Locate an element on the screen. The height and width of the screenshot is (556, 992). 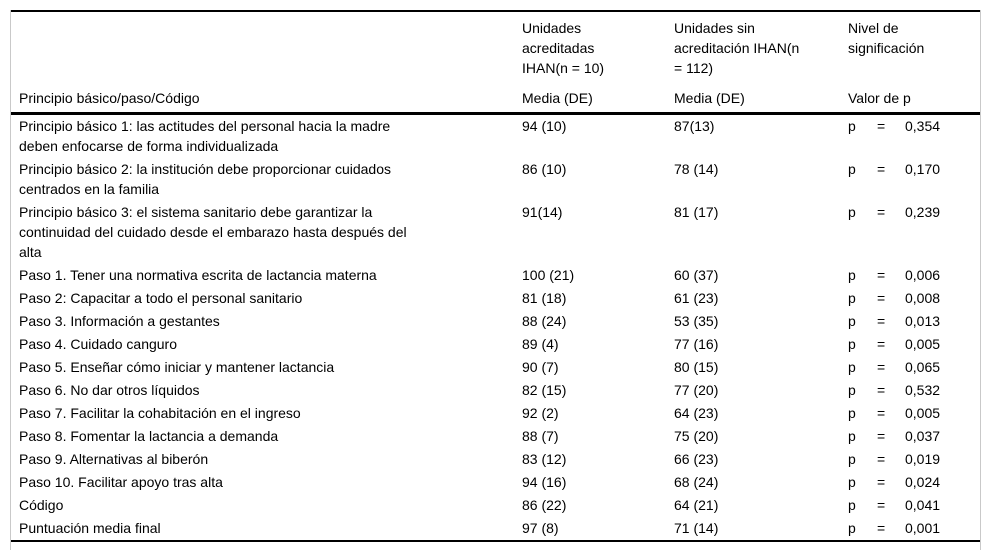
non-accredited-mean: 87(13) is located at coordinates (694, 126).